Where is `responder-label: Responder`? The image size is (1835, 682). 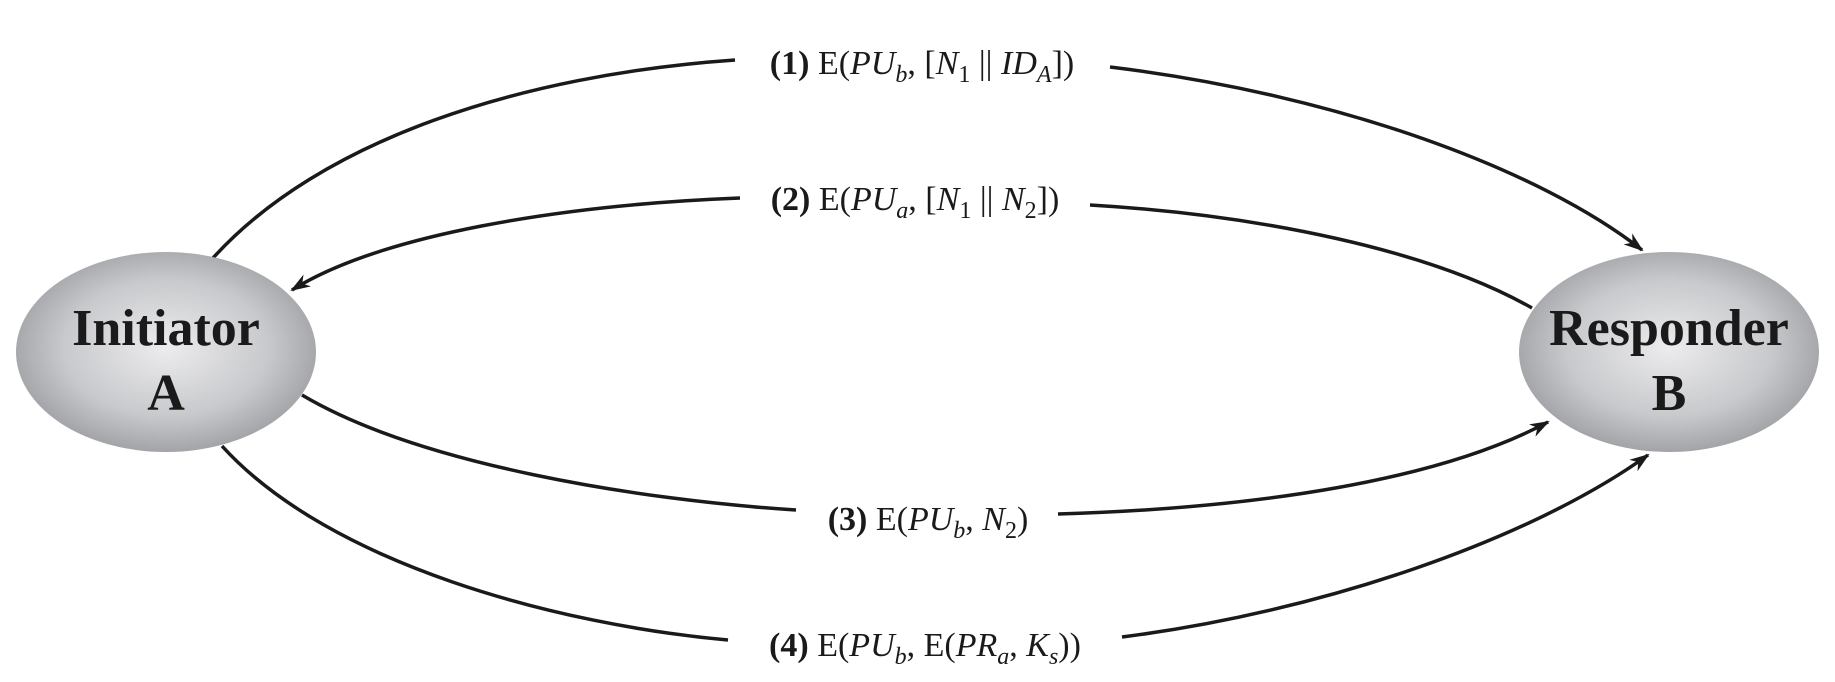 responder-label: Responder is located at coordinates (1669, 328).